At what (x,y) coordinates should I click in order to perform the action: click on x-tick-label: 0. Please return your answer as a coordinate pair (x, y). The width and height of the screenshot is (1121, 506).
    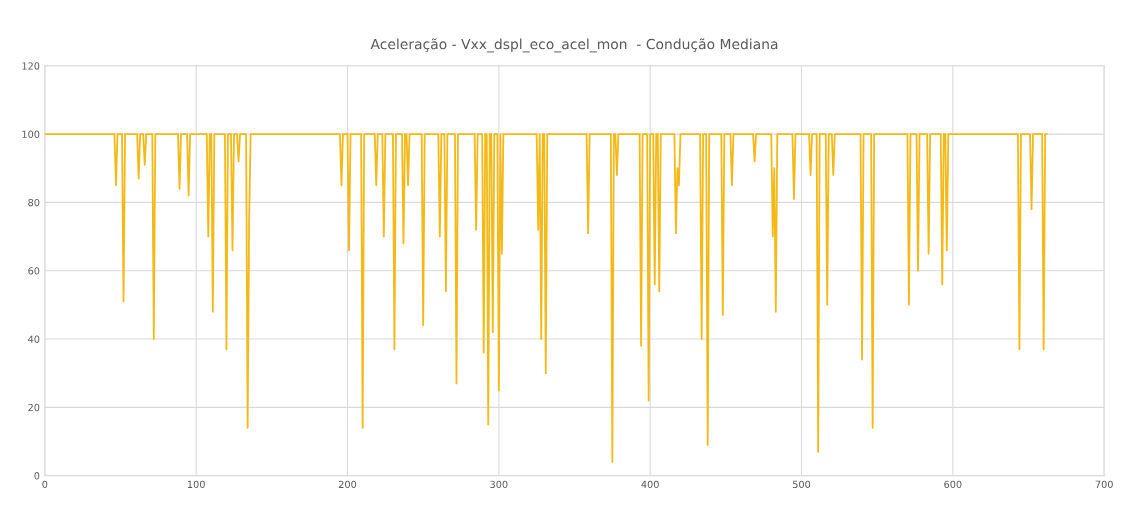
    Looking at the image, I should click on (45, 484).